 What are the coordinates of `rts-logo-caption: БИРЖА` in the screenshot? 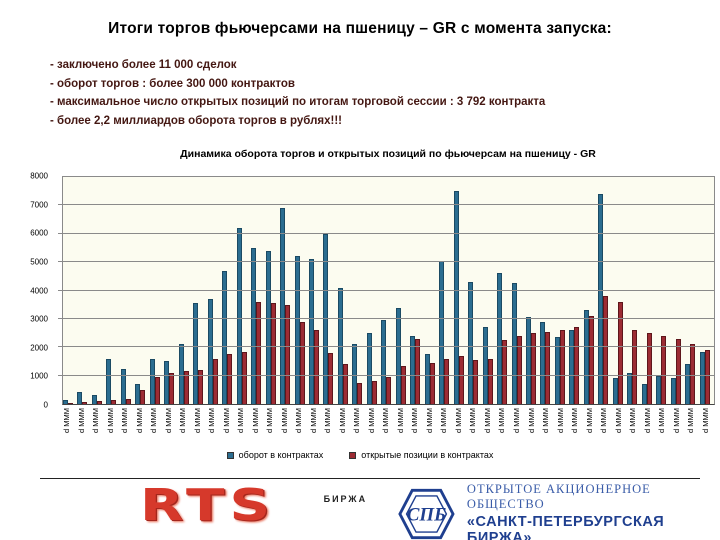 It's located at (345, 499).